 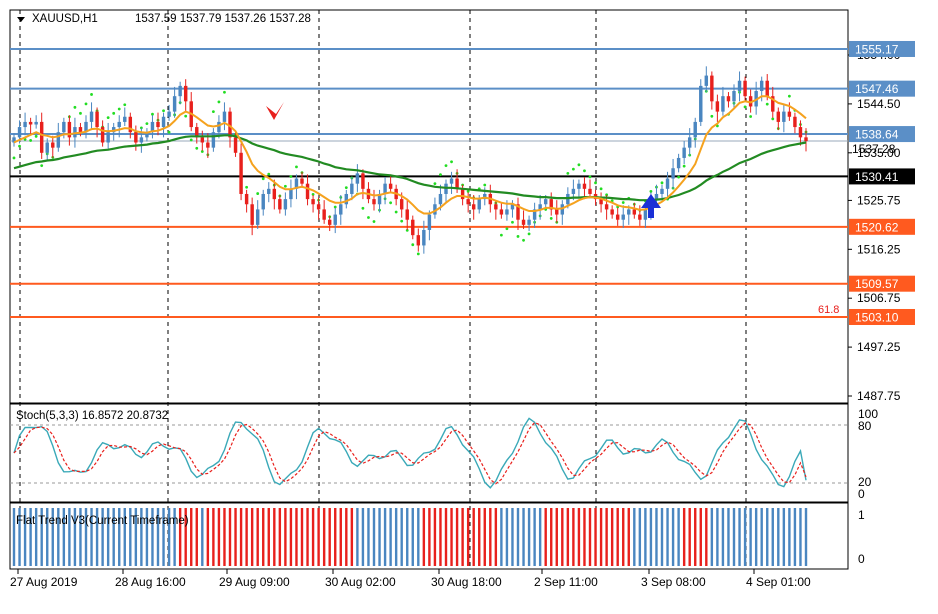 I want to click on stoch-signal-line, so click(x=410, y=453).